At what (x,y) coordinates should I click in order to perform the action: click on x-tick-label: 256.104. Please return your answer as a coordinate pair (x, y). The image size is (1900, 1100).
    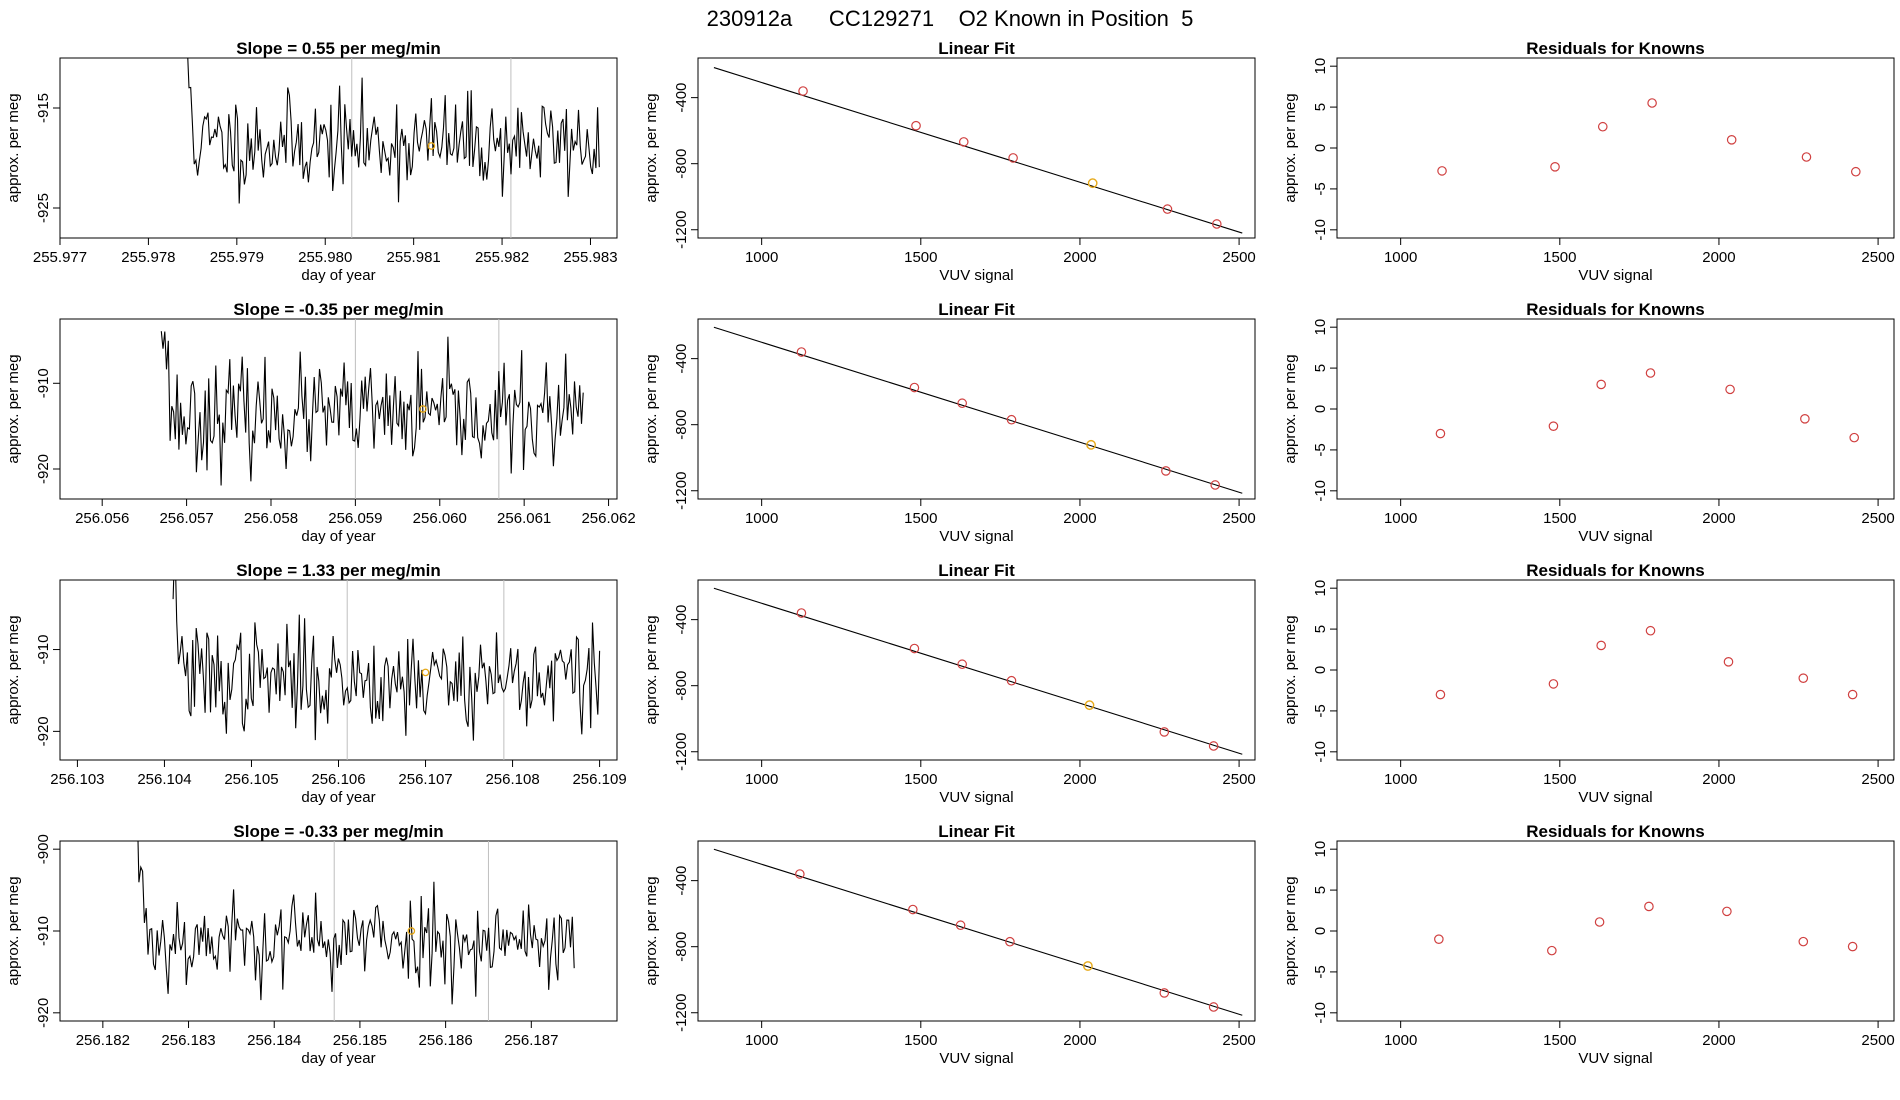
    Looking at the image, I should click on (164, 779).